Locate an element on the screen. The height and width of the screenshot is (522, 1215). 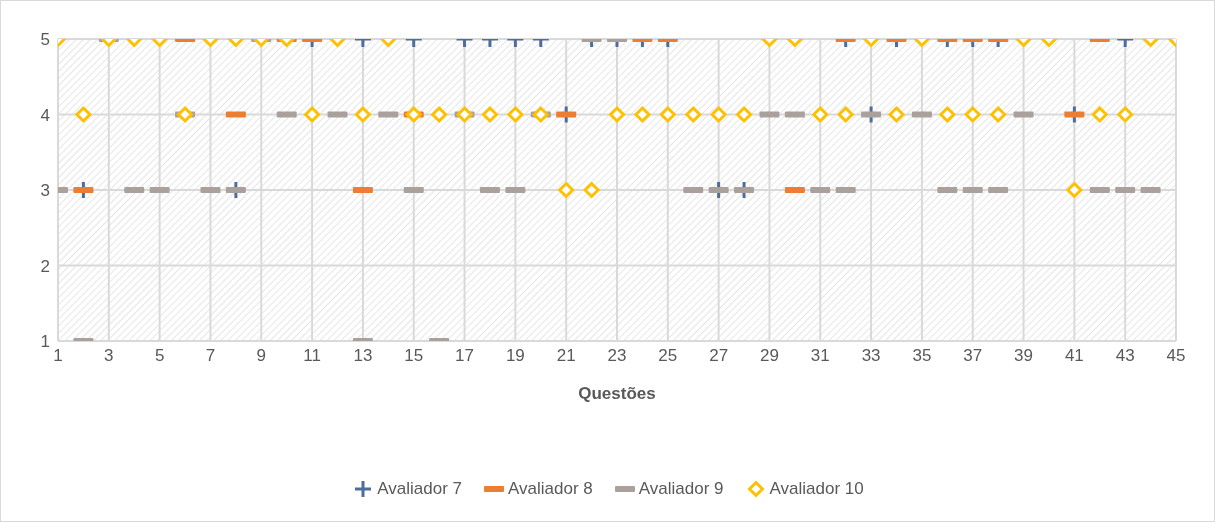
x-tick-label: 25 is located at coordinates (668, 356).